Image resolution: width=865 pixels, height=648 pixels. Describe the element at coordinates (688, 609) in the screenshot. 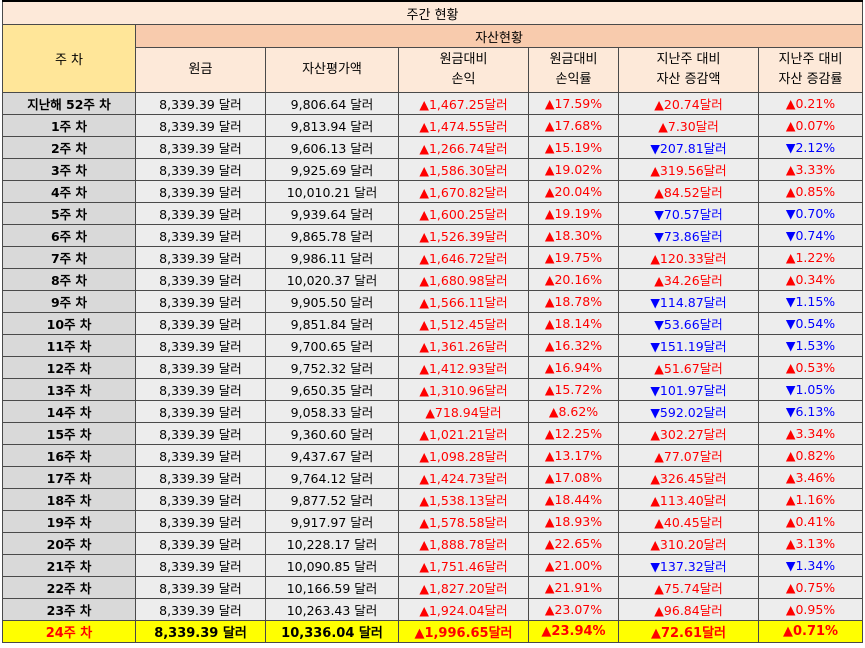

I see `weekly-change-cell: ▲96.84달러` at that location.